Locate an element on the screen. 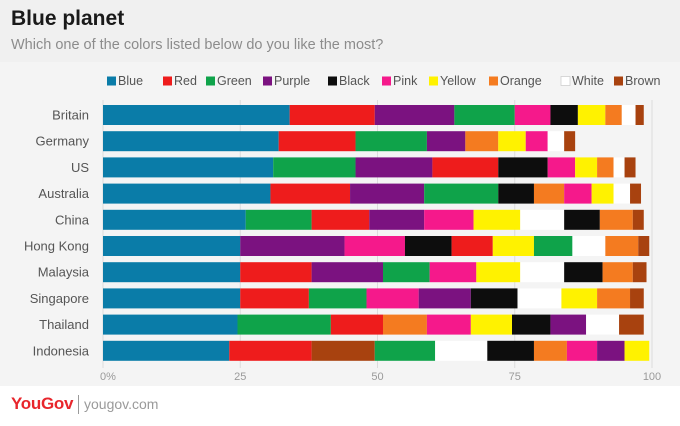 This screenshot has width=680, height=426. bar-segment-hong-kong-orange is located at coordinates (622, 246).